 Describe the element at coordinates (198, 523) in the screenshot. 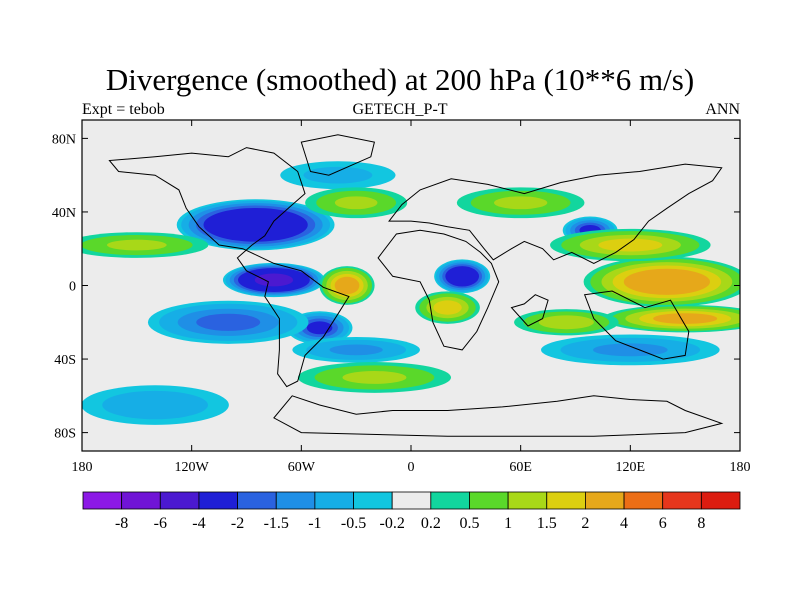

I see `colorbar-label-2: -4` at that location.